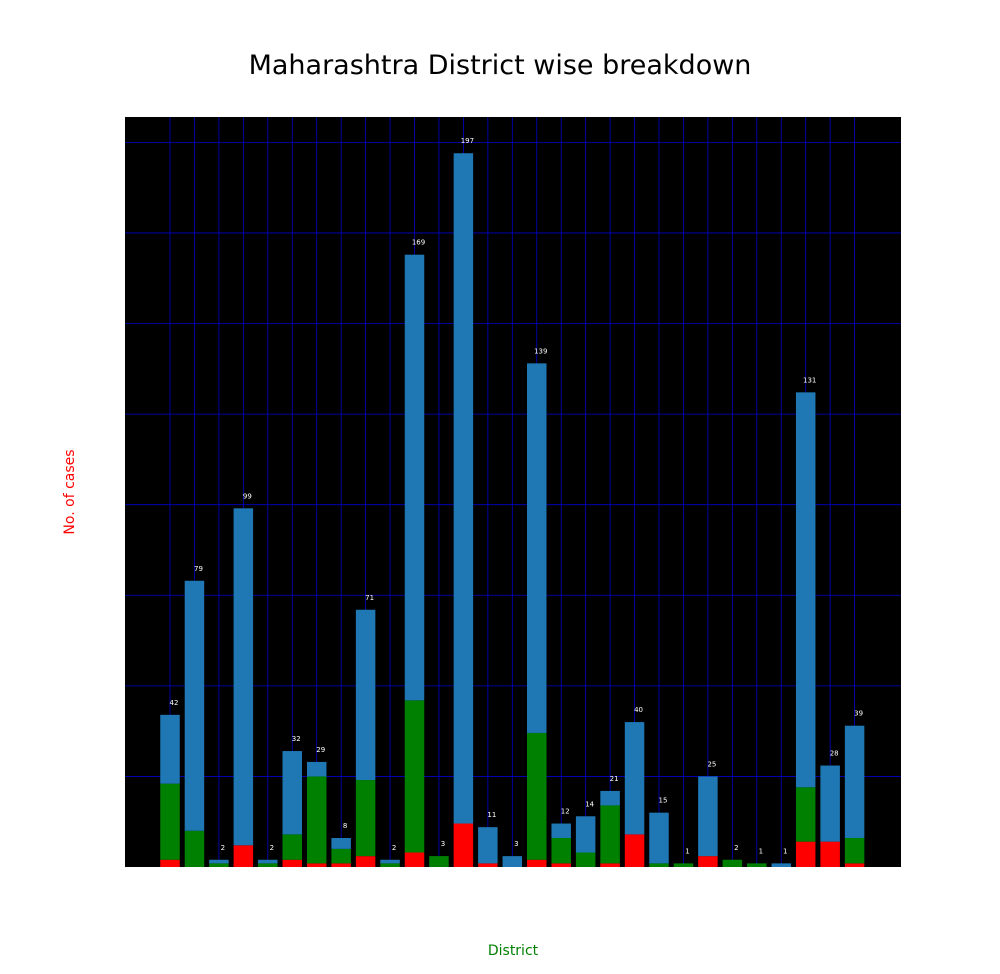 The image size is (1000, 974). What do you see at coordinates (369, 598) in the screenshot?
I see `bar-value-label: 71` at bounding box center [369, 598].